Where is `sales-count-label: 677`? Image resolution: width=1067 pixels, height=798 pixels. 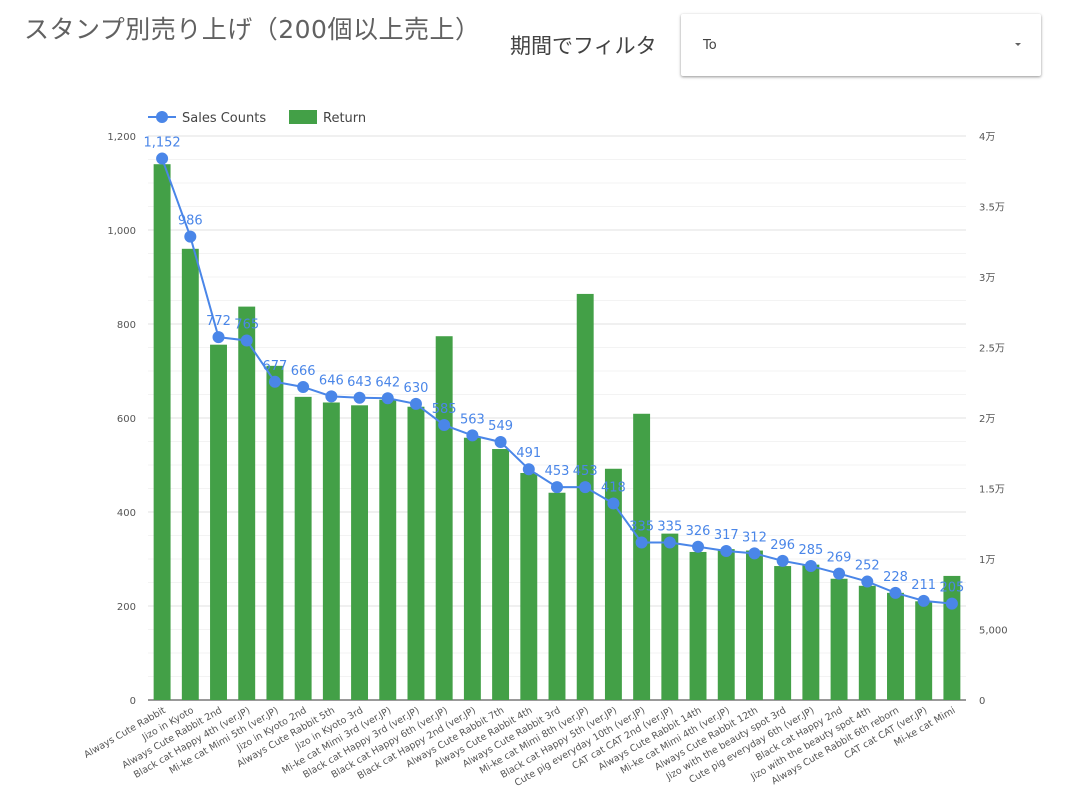 sales-count-label: 677 is located at coordinates (275, 366).